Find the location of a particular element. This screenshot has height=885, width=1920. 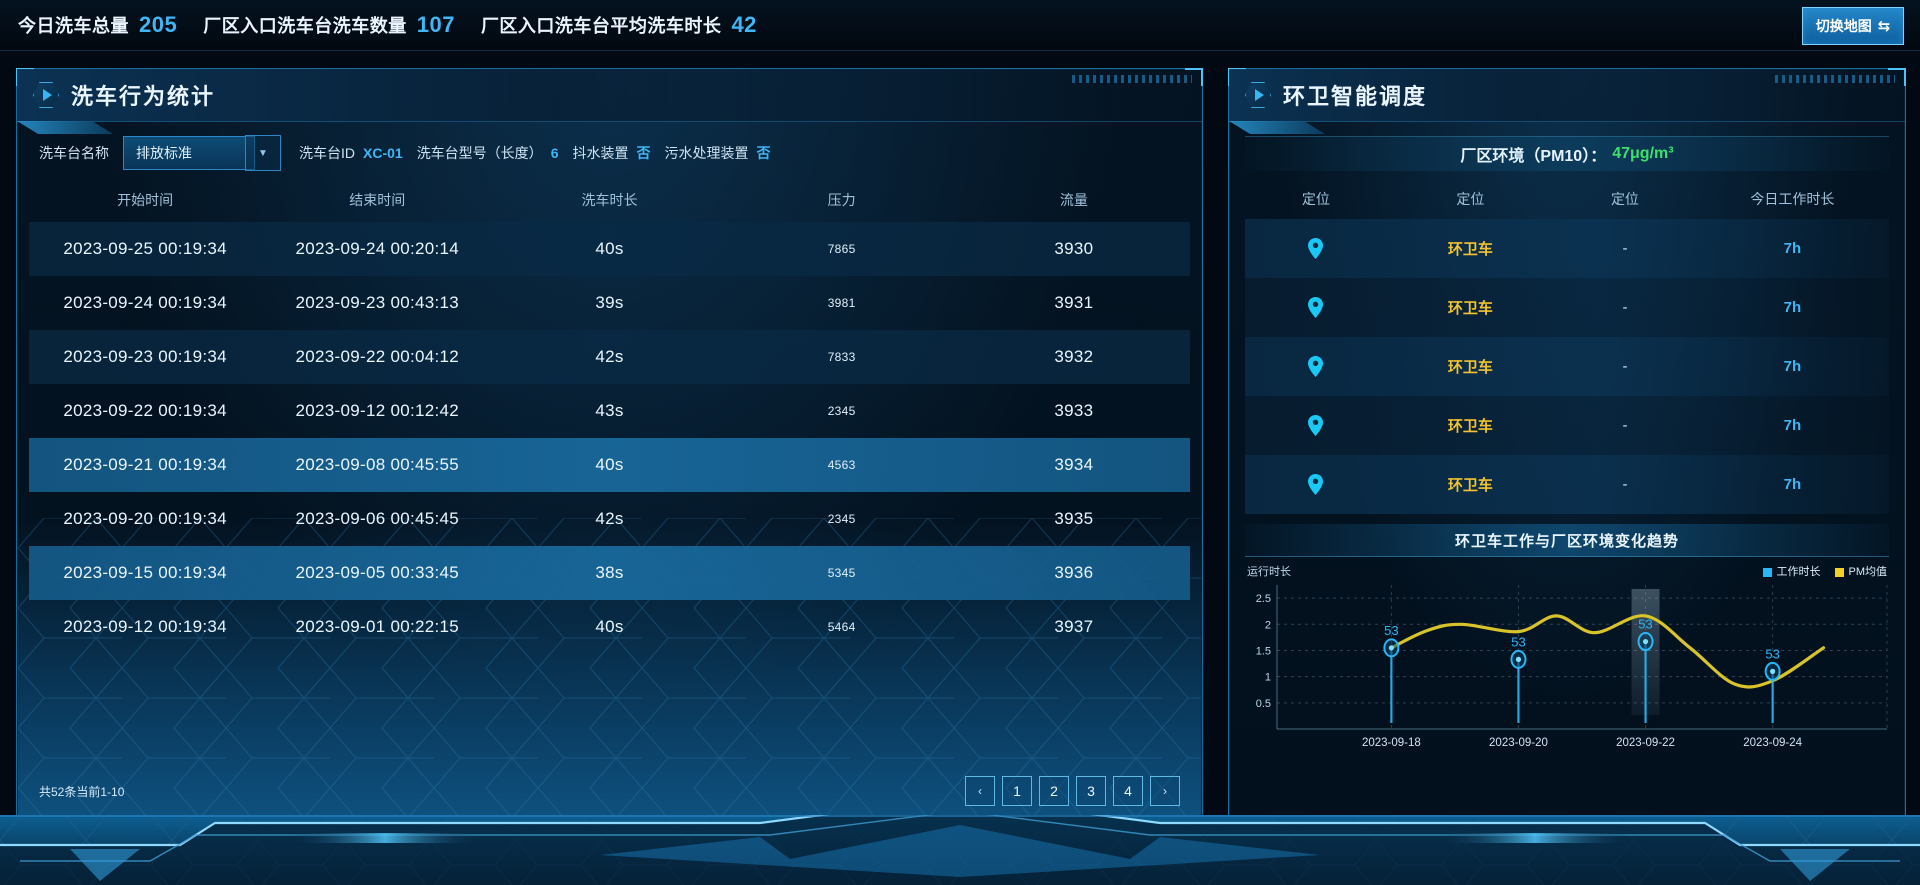

station-model-label: 洗车台型号（长度） is located at coordinates (479, 153).